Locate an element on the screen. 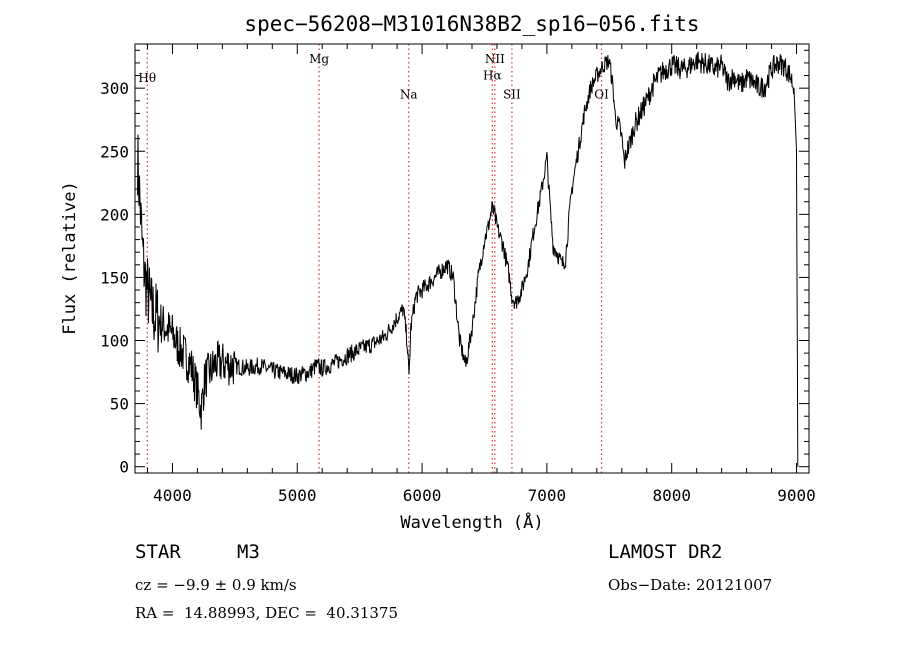  object-subclass: M3 is located at coordinates (248, 552).